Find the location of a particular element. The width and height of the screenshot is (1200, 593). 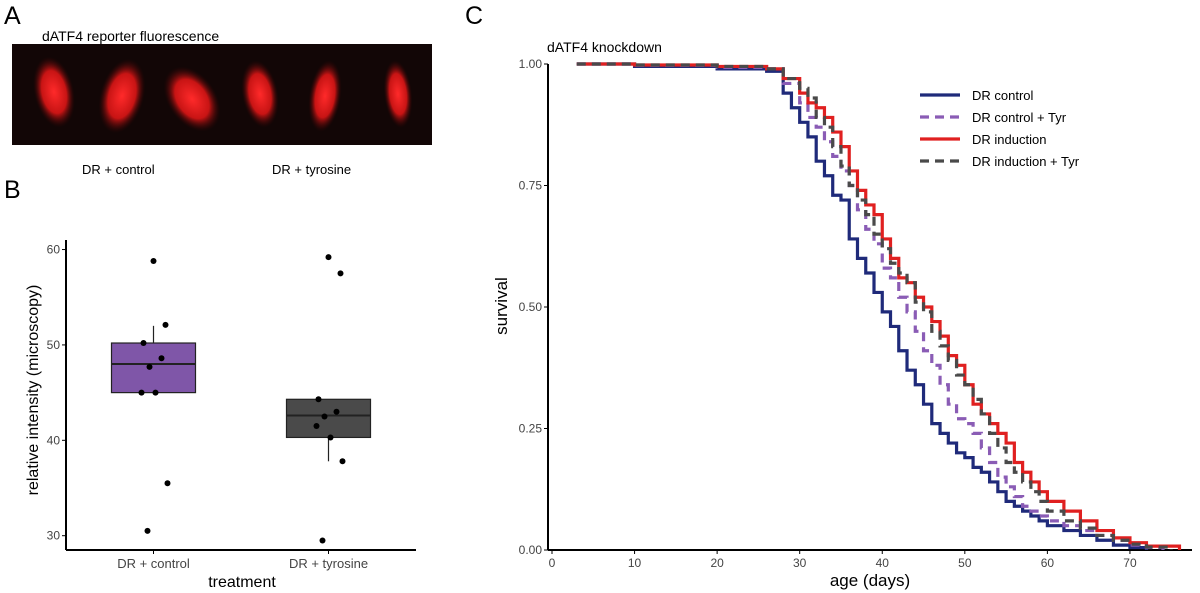

survival-y-tick-label: 0.25 is located at coordinates (531, 429).